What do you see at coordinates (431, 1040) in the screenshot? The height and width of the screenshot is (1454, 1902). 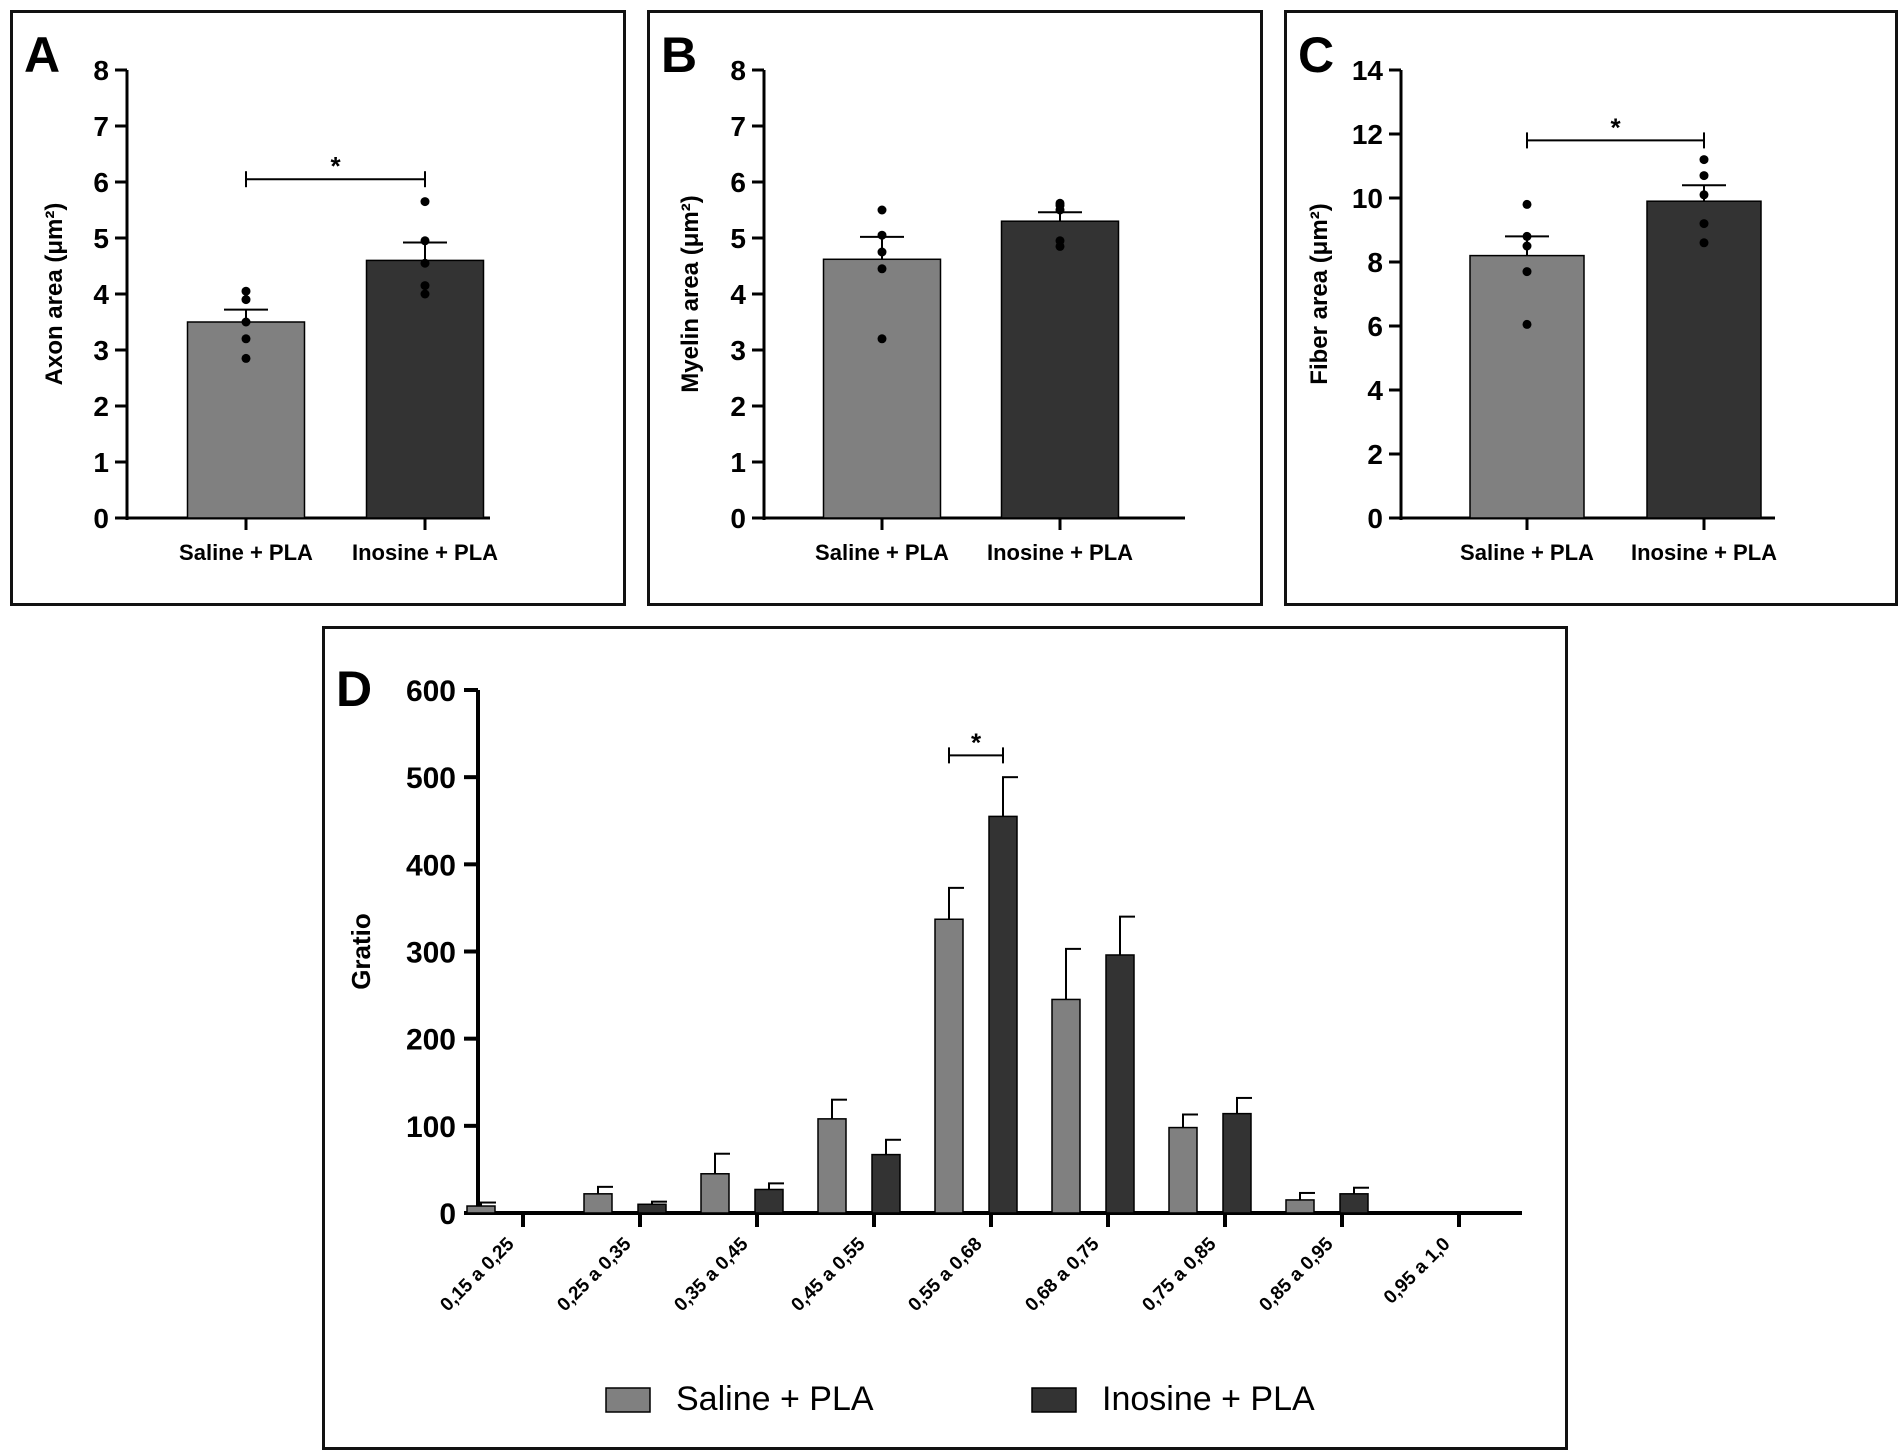 I see `y-tick-label: 200` at bounding box center [431, 1040].